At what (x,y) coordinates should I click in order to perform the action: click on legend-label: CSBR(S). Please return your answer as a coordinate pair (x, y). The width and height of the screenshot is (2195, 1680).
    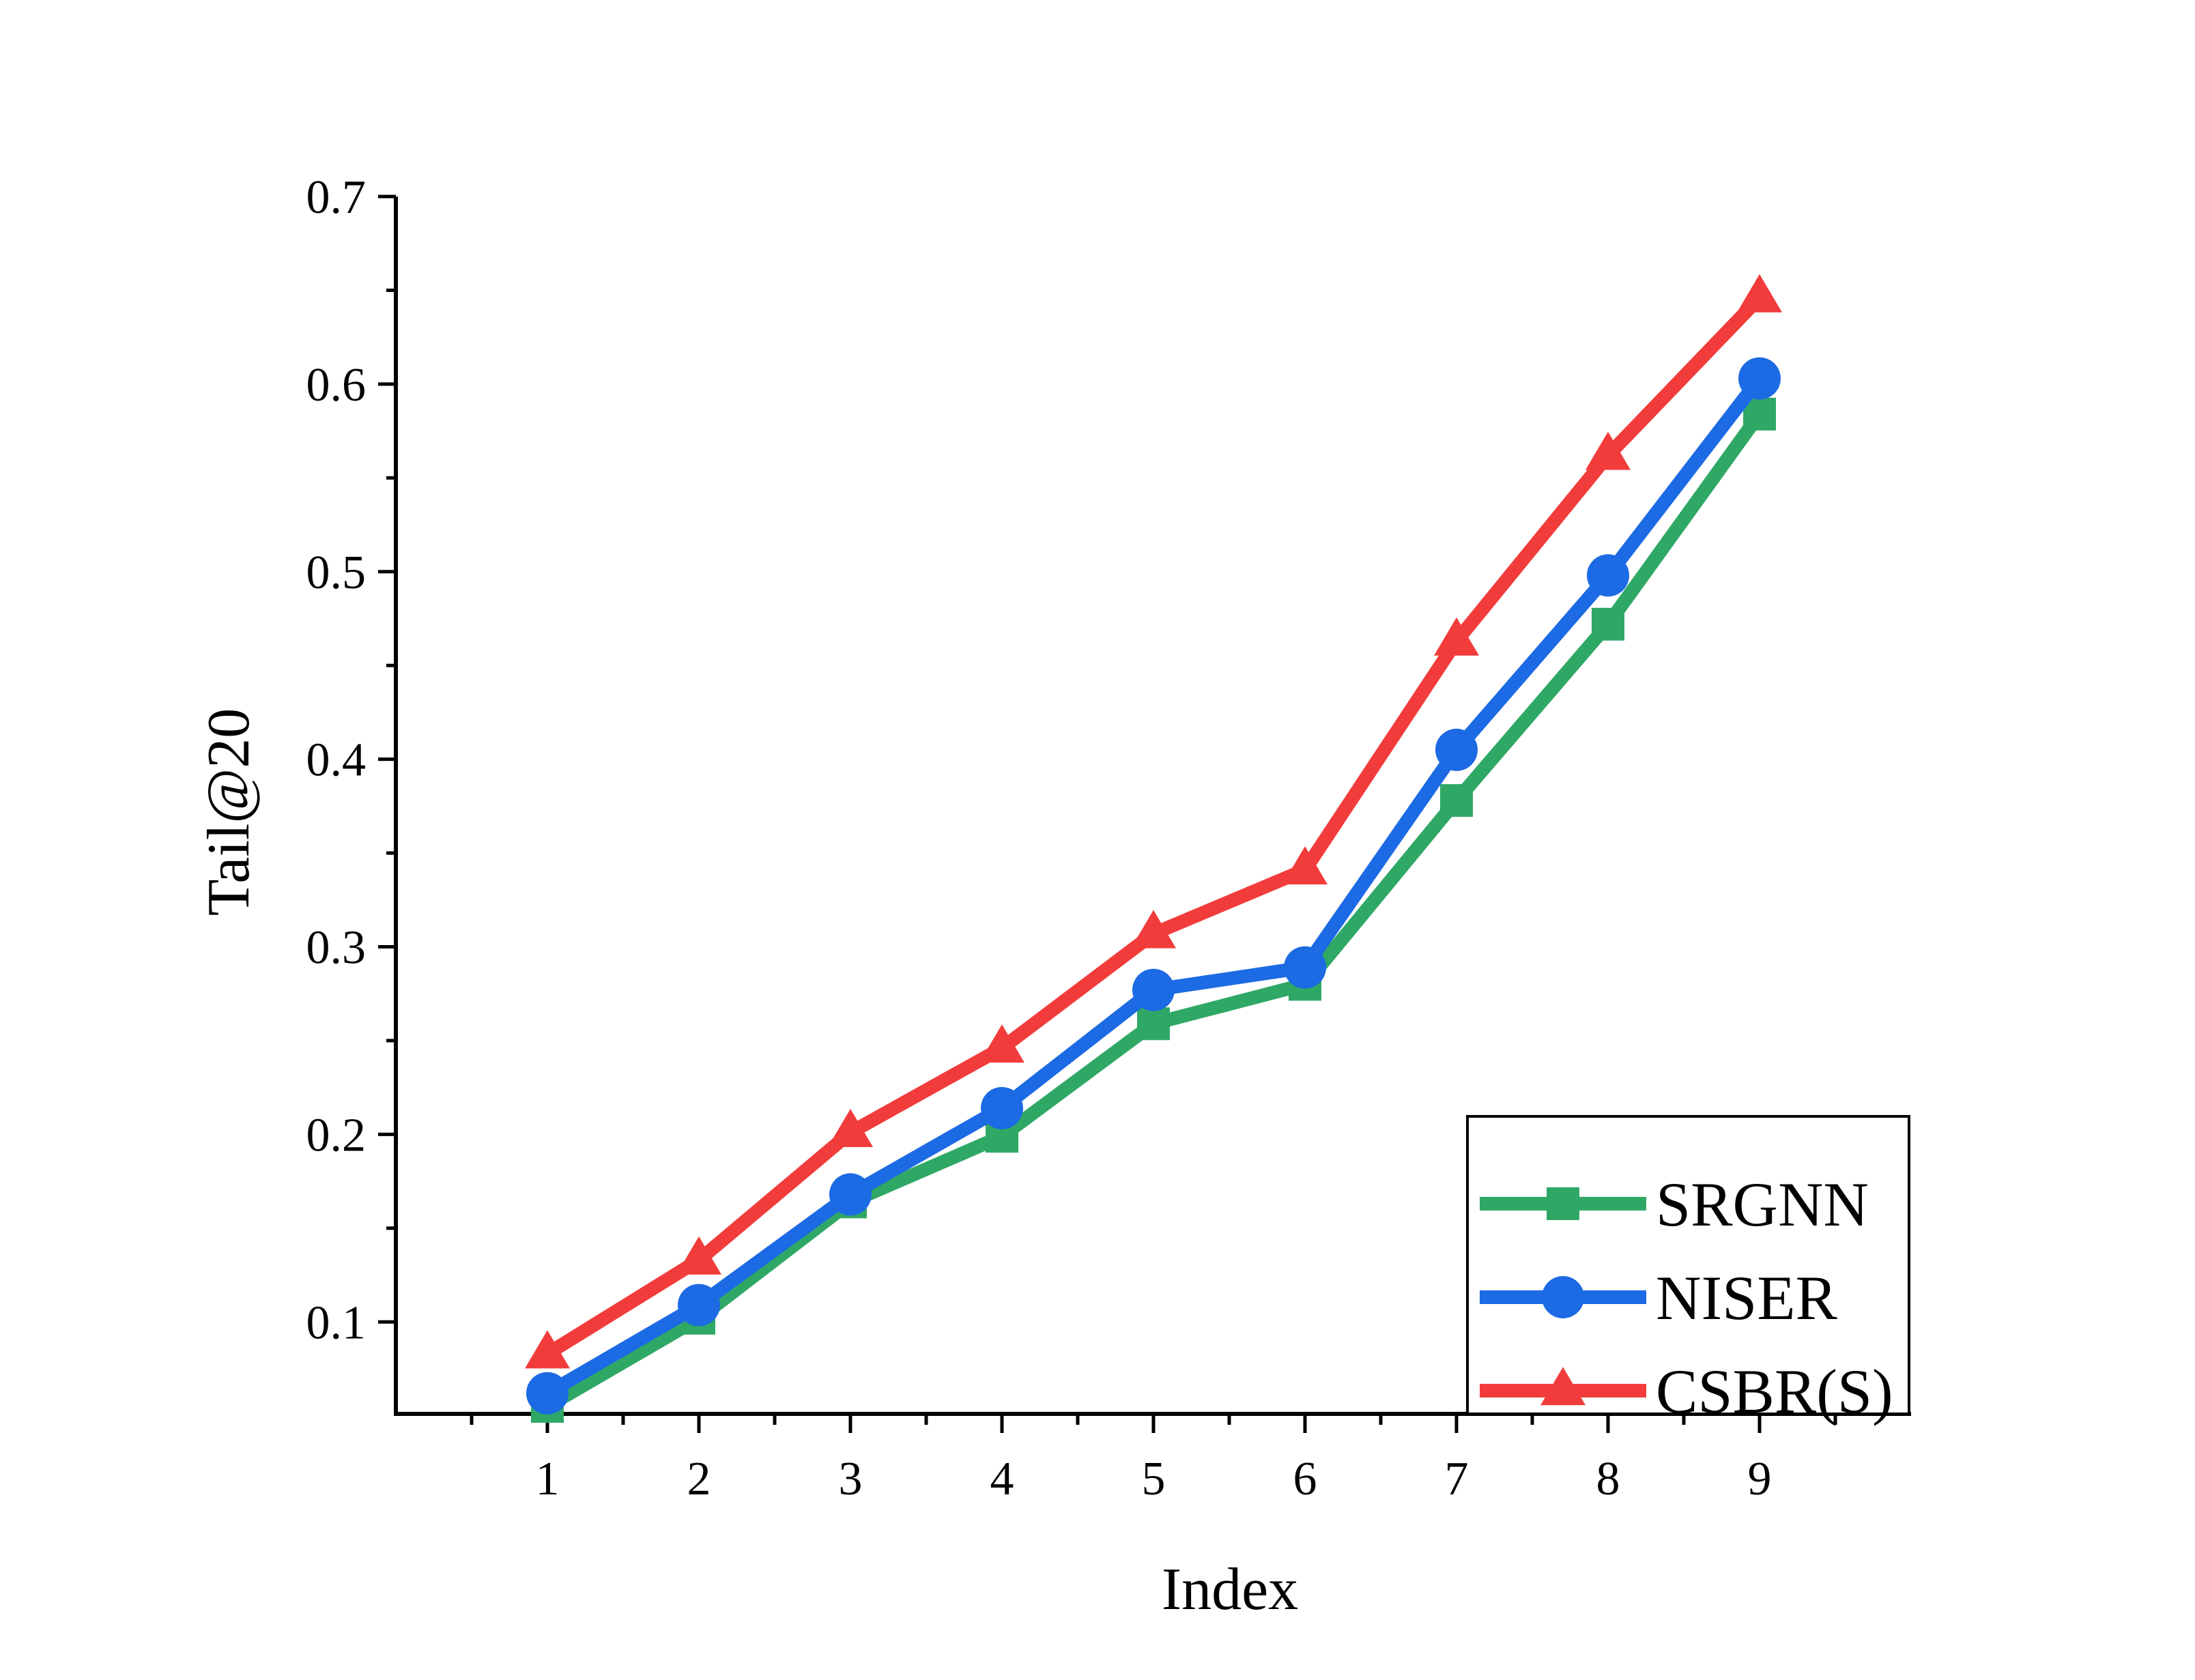
    Looking at the image, I should click on (1775, 1391).